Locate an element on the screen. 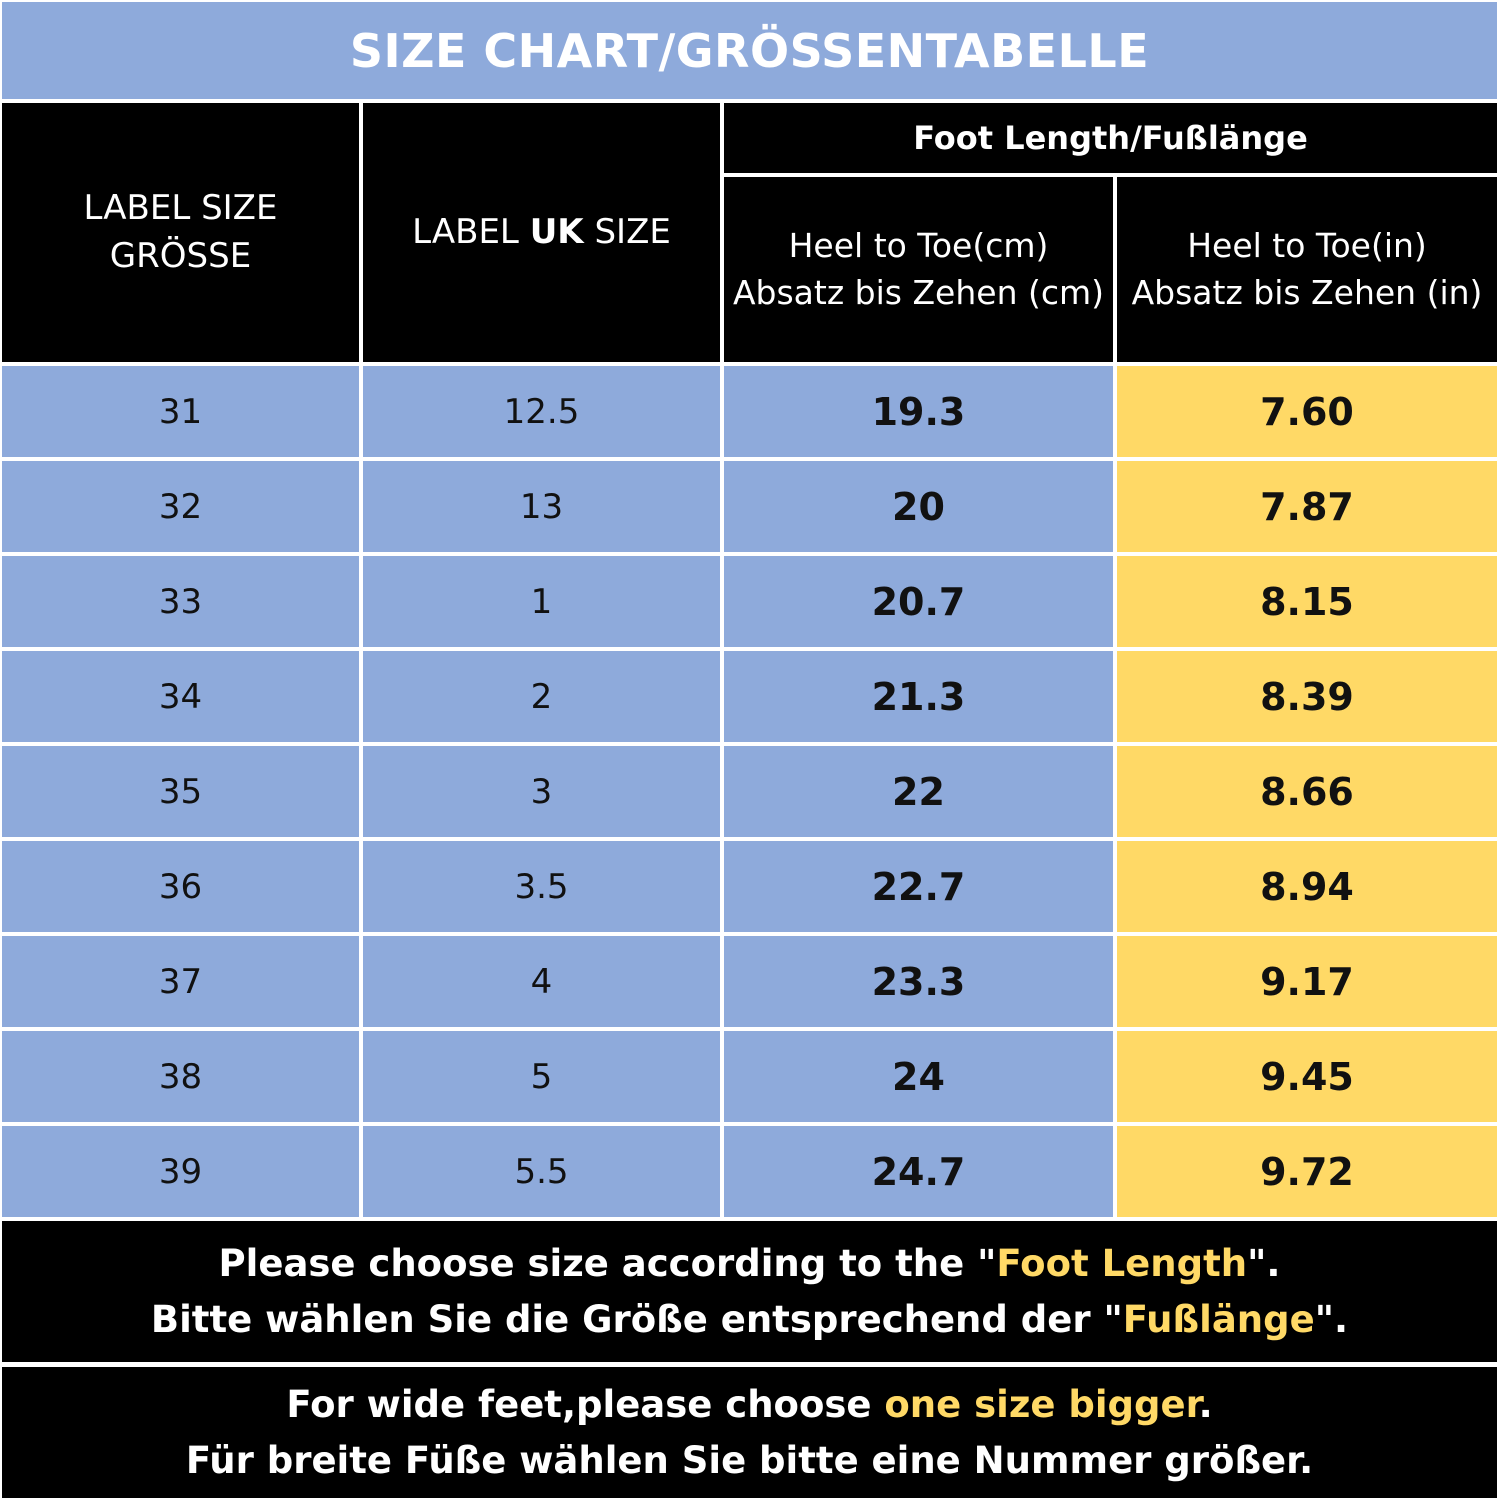 Image resolution: width=1500 pixels, height=1500 pixels. cell-label-size: 39 is located at coordinates (180, 1171).